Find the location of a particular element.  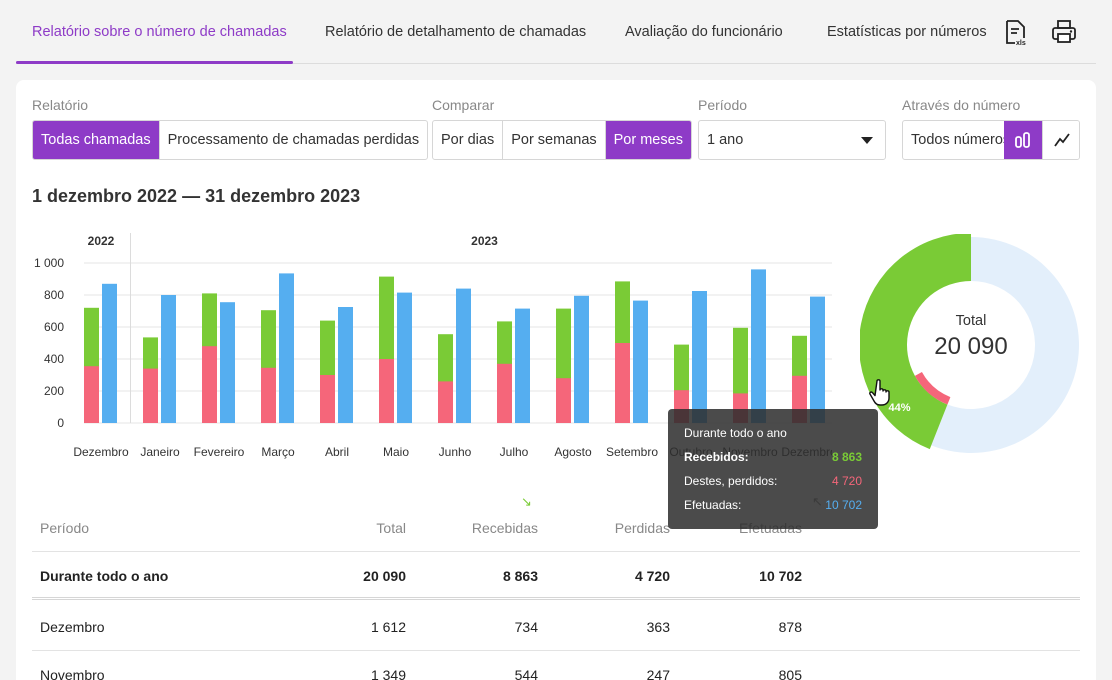

y-tick-label: 1 000 is located at coordinates (49, 263).